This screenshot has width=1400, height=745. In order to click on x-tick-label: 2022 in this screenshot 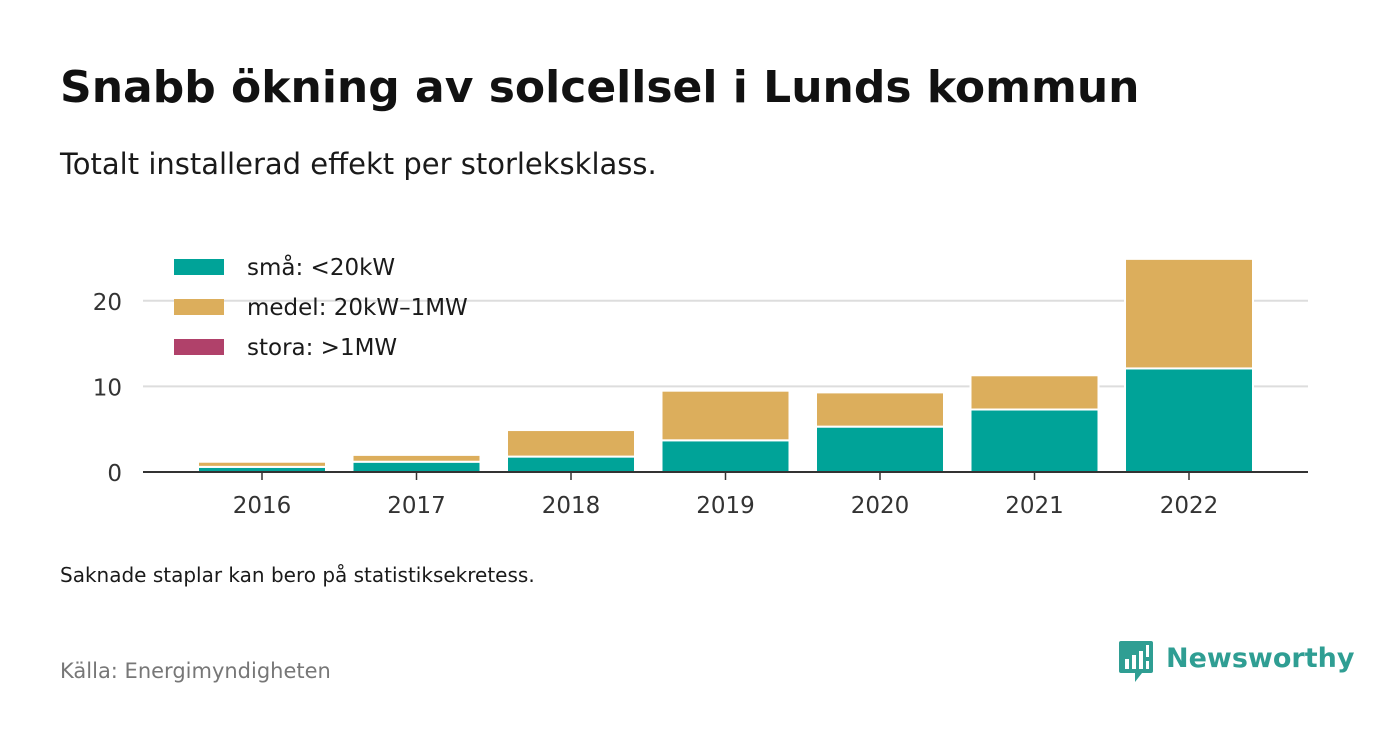, I will do `click(1189, 506)`.